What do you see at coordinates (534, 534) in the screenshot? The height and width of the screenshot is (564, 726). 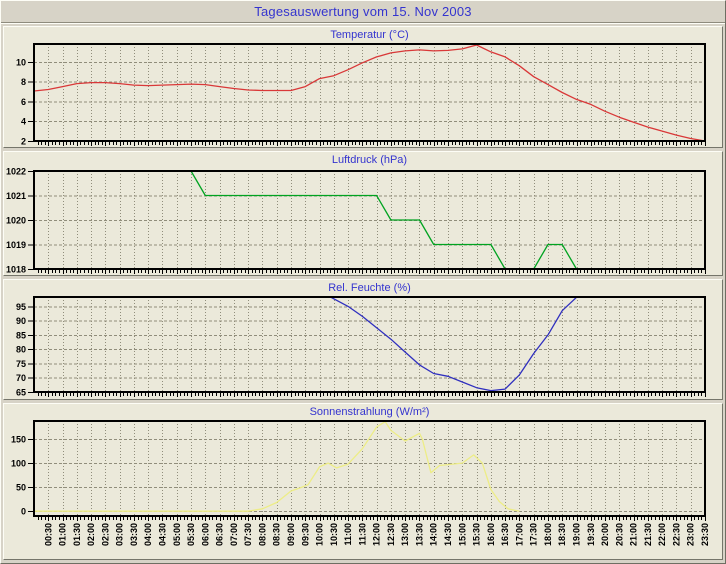 I see `x-tick-label: 17:30` at bounding box center [534, 534].